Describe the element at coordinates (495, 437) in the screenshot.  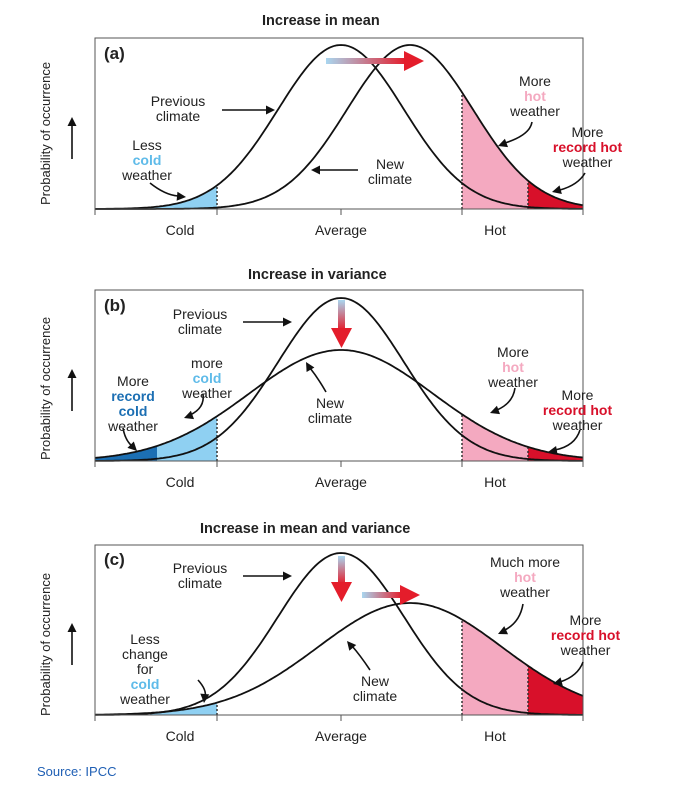
I see `hot-area-b` at that location.